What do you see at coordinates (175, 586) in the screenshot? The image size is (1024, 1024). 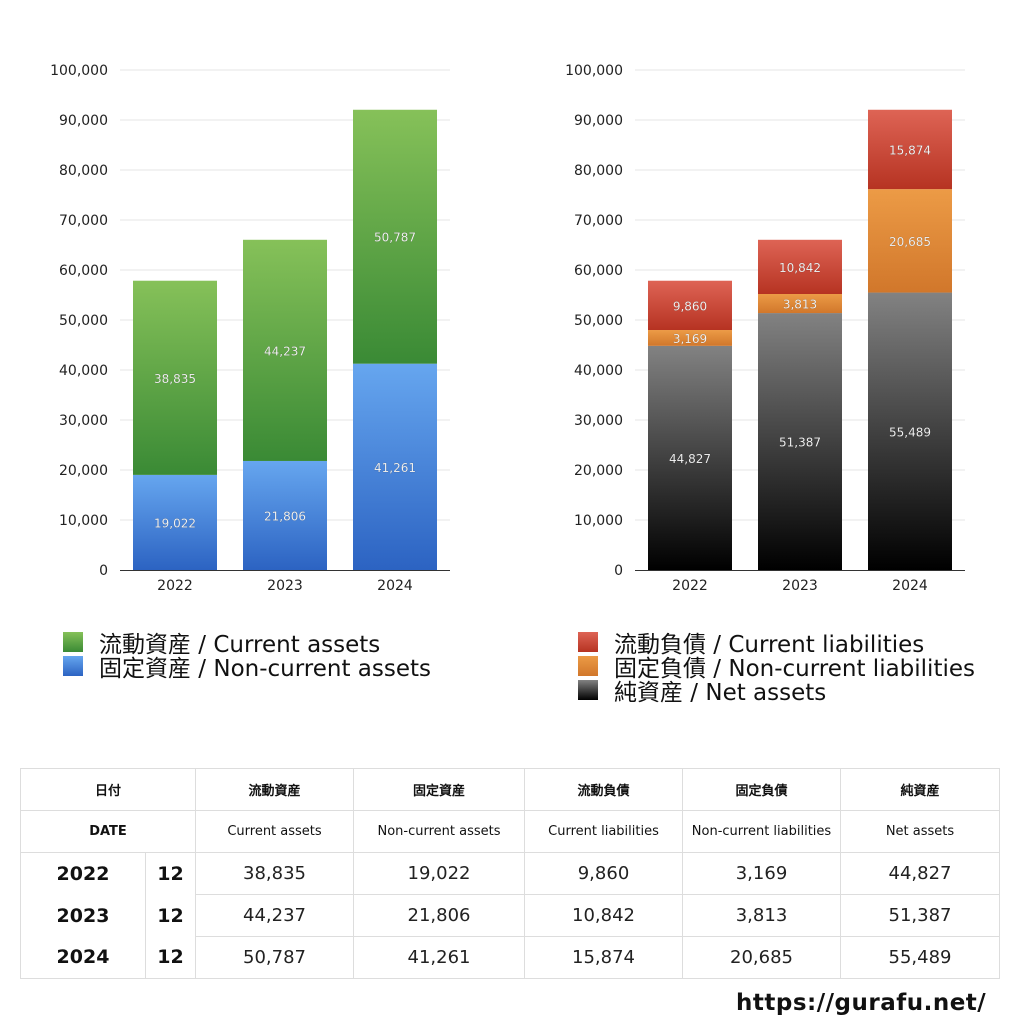 I see `x-tick-label: 2022` at bounding box center [175, 586].